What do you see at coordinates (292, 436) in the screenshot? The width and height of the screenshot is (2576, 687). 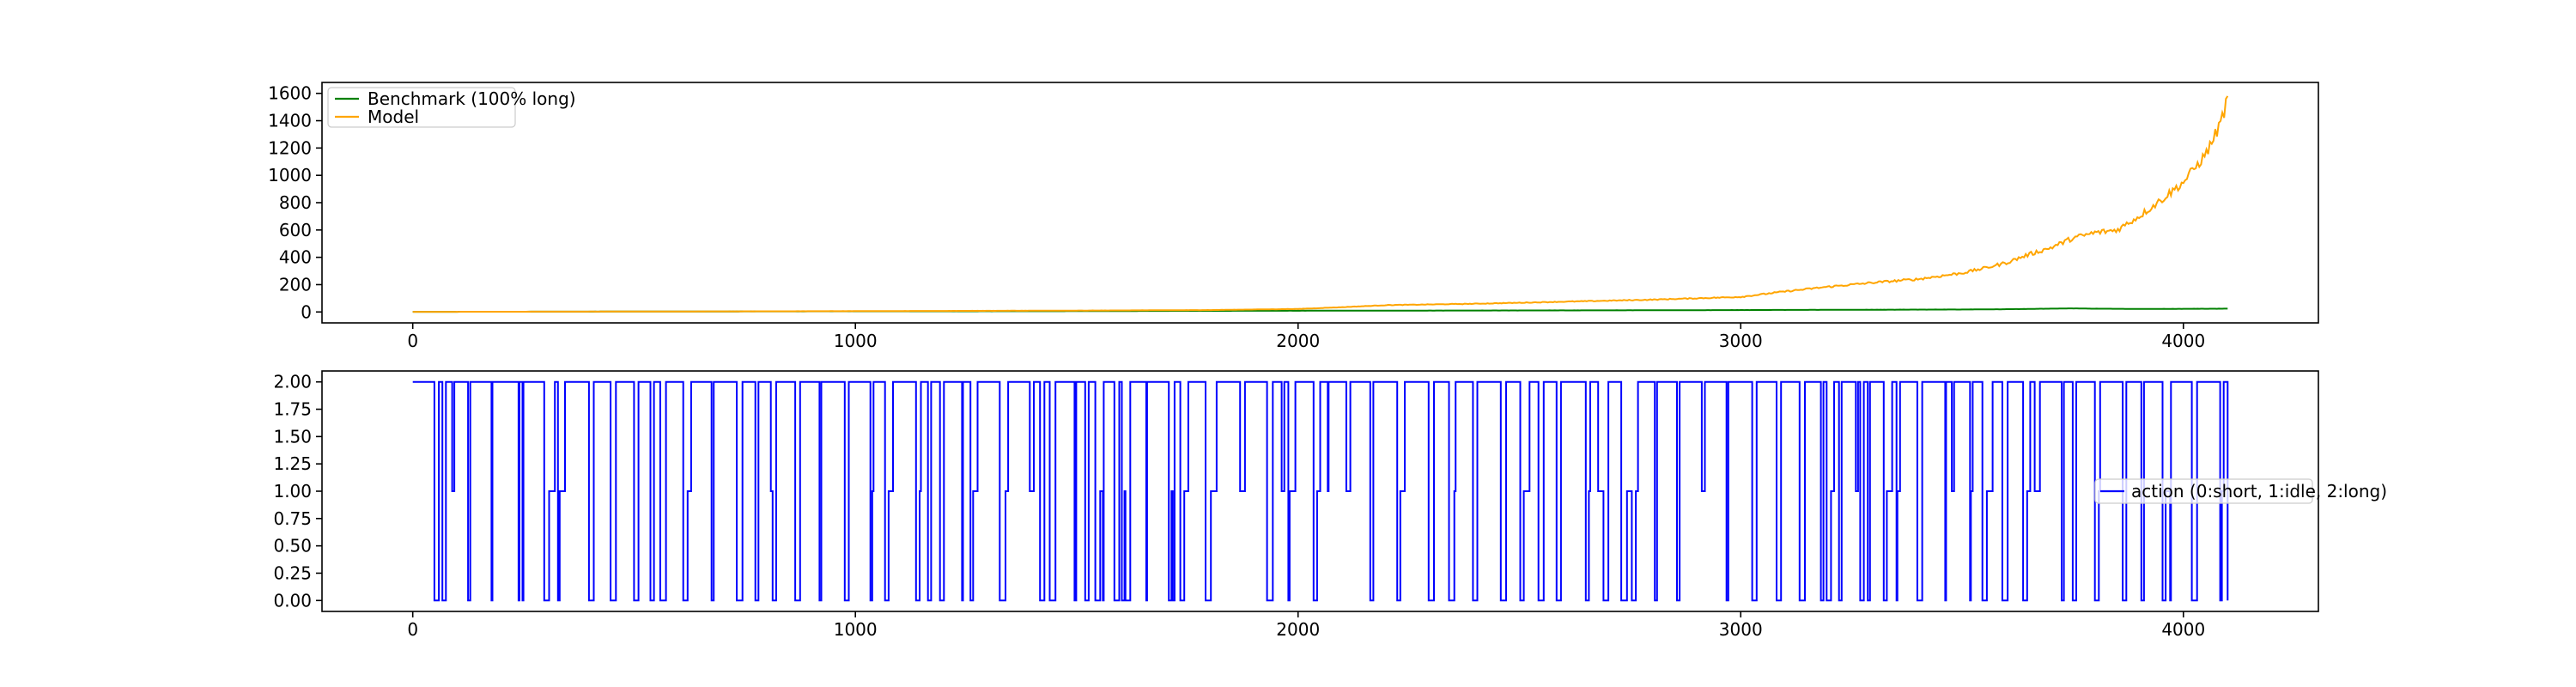 I see `y-tick-label: 1.50` at bounding box center [292, 436].